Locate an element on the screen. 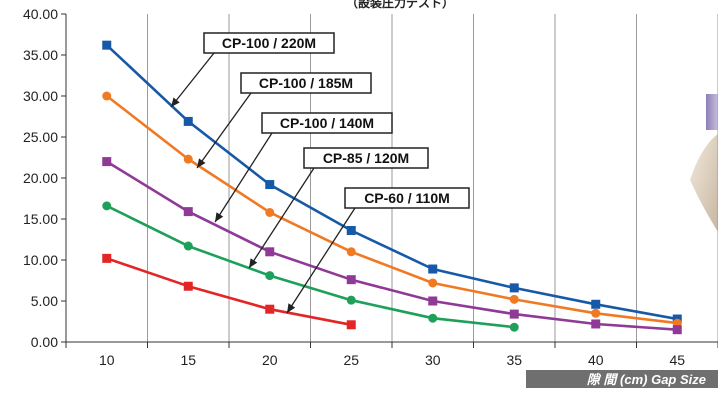 Image resolution: width=718 pixels, height=393 pixels. x-tick-label: 10 is located at coordinates (107, 360).